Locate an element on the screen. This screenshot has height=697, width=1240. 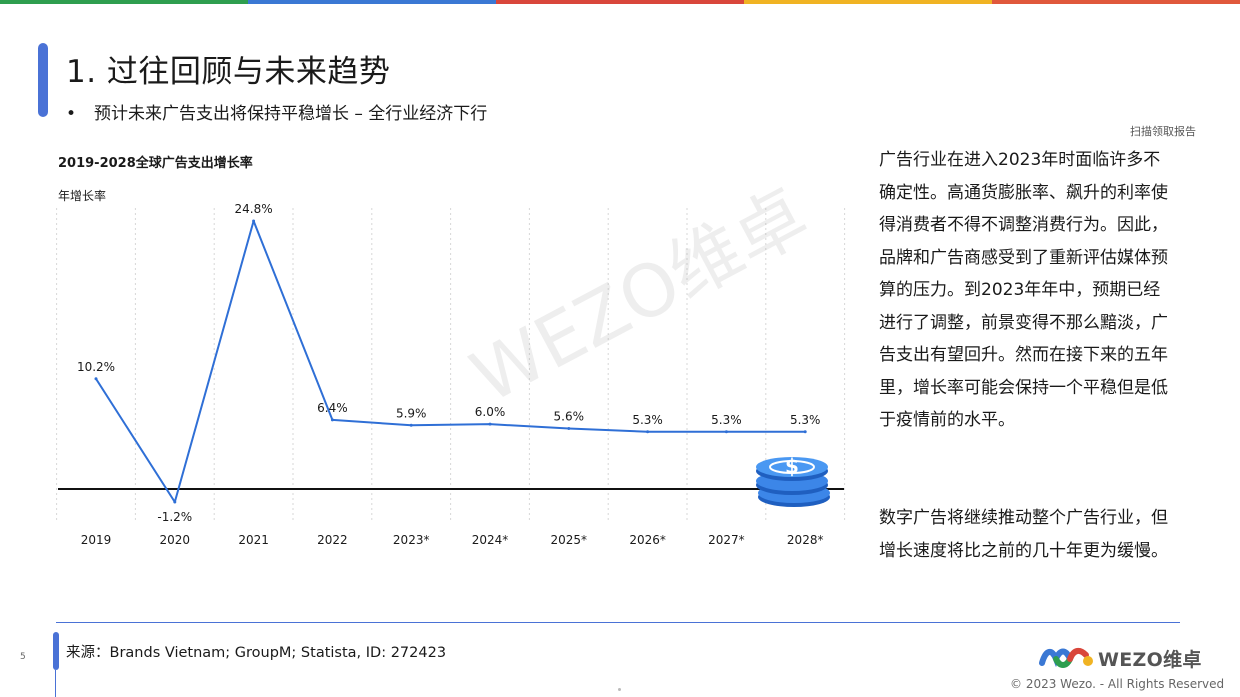
top-bar-red is located at coordinates (620, 2).